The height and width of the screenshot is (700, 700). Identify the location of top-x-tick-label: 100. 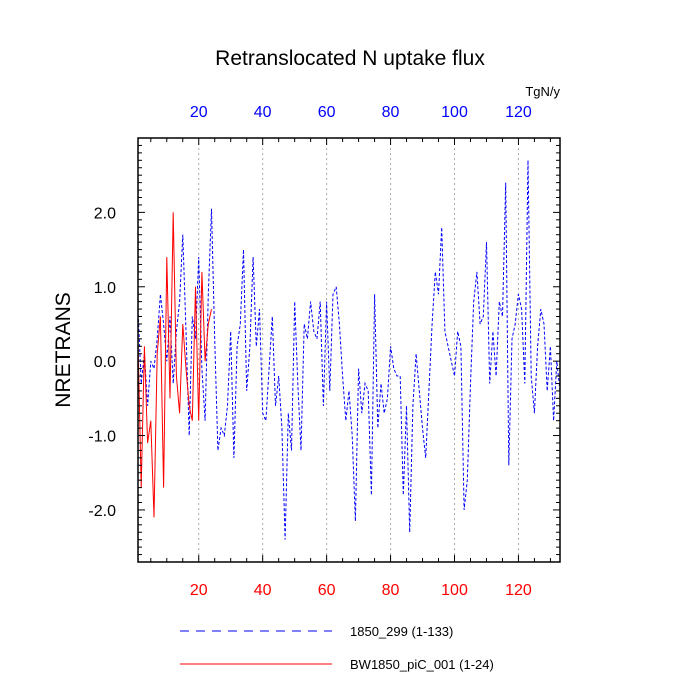
(454, 112).